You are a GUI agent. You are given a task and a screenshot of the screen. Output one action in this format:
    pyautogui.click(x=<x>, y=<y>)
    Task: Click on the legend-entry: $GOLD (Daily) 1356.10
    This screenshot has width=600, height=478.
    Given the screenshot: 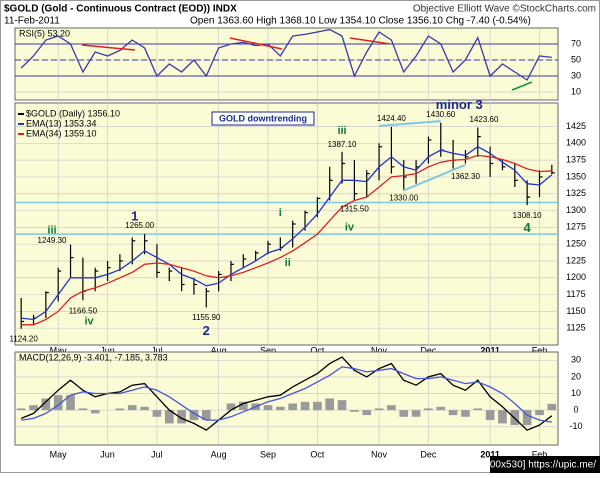 What is the action you would take?
    pyautogui.click(x=73, y=113)
    